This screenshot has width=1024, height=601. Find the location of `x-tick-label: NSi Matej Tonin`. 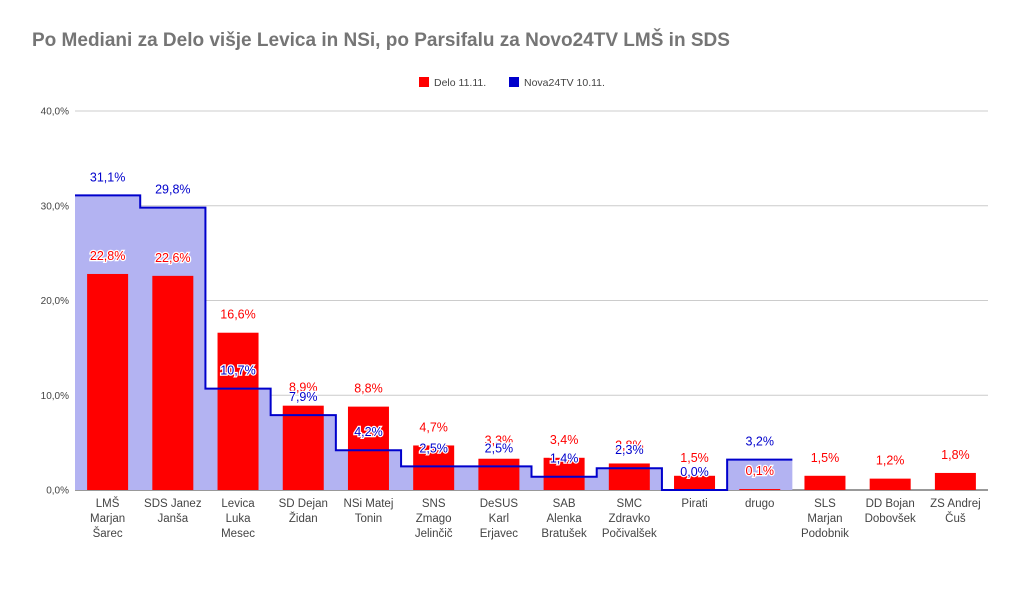

x-tick-label: NSi Matej Tonin is located at coordinates (369, 511).